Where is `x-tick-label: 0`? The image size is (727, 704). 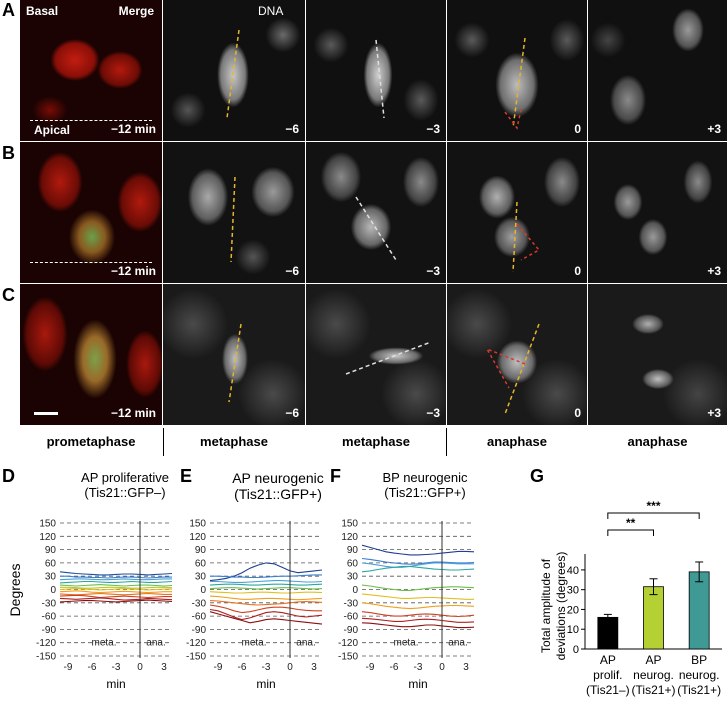 x-tick-label: 0 is located at coordinates (442, 667).